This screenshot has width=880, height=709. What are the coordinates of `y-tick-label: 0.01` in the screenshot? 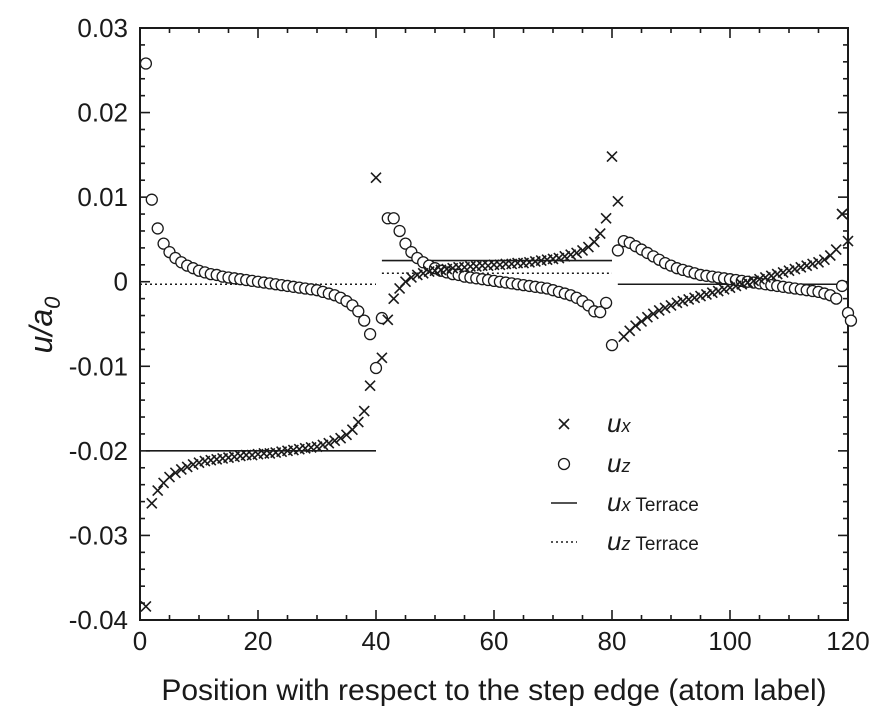 It's located at (102, 197).